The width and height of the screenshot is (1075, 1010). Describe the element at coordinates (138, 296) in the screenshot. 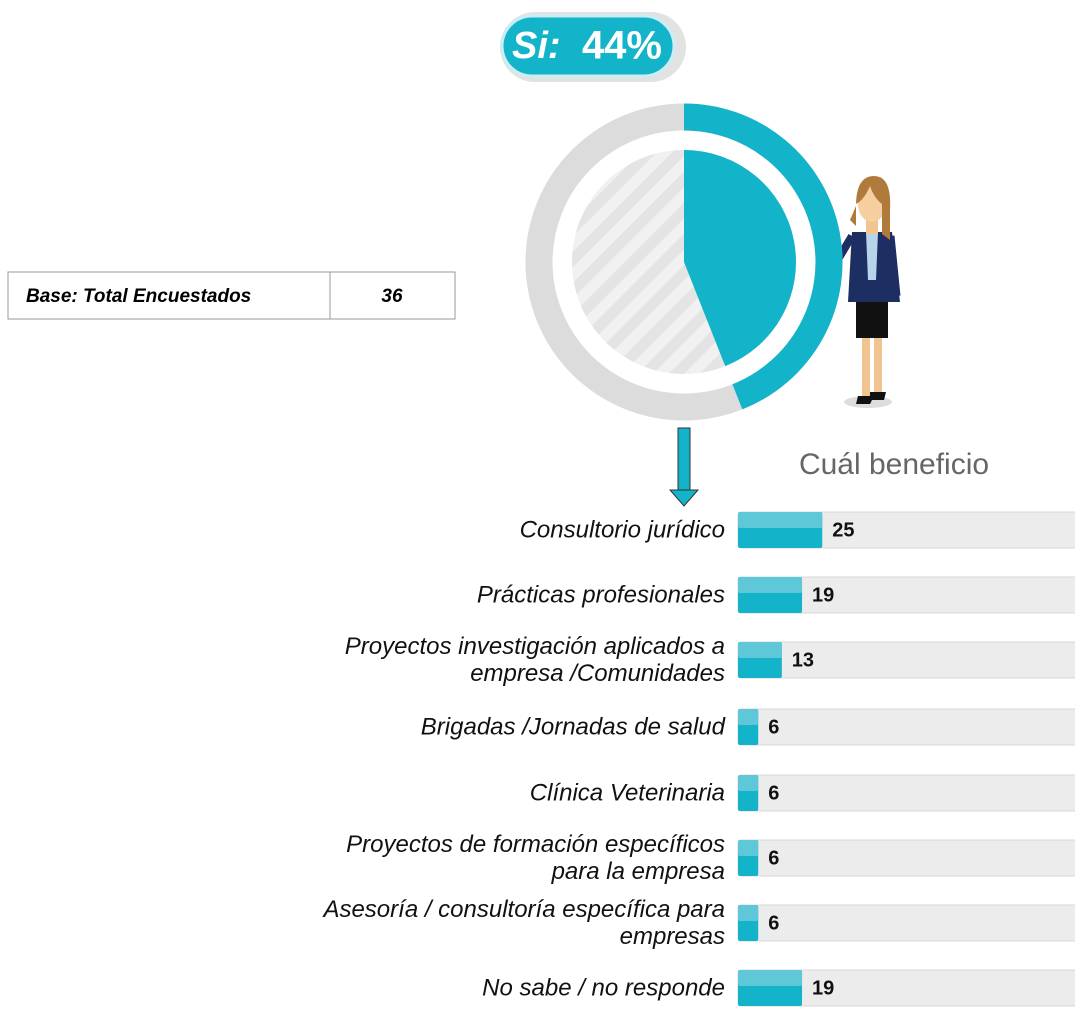

I see `base-label: Base: Total Encuestados` at that location.